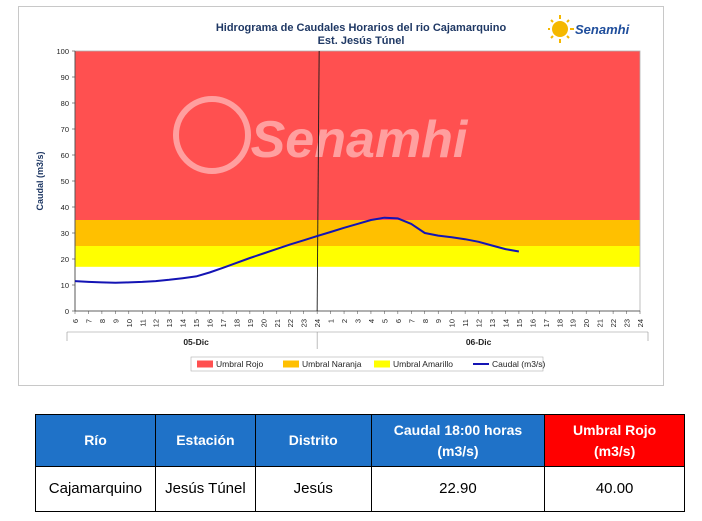  Describe the element at coordinates (458, 489) in the screenshot. I see `cell-caudal: 22.90` at that location.